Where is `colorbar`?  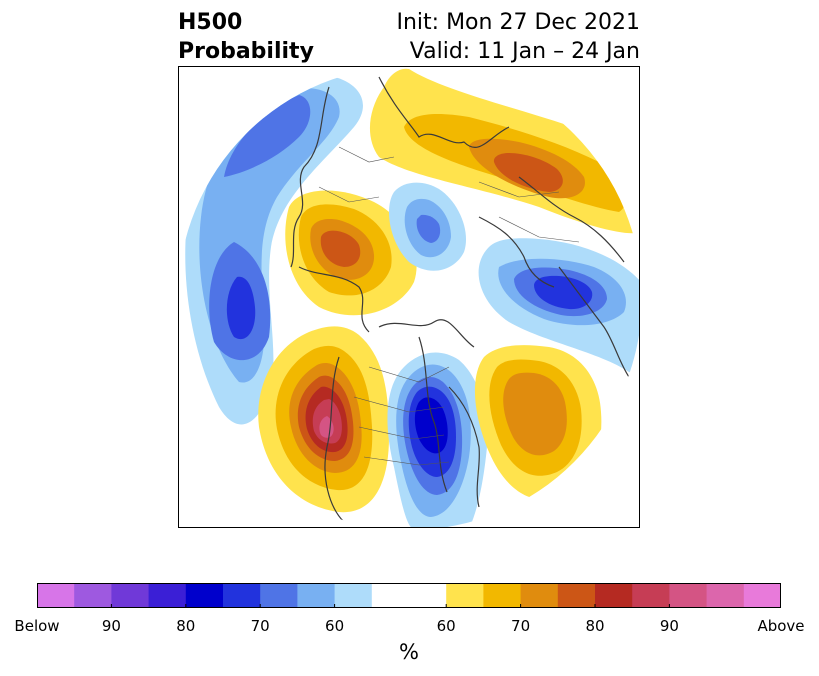 colorbar is located at coordinates (409, 595).